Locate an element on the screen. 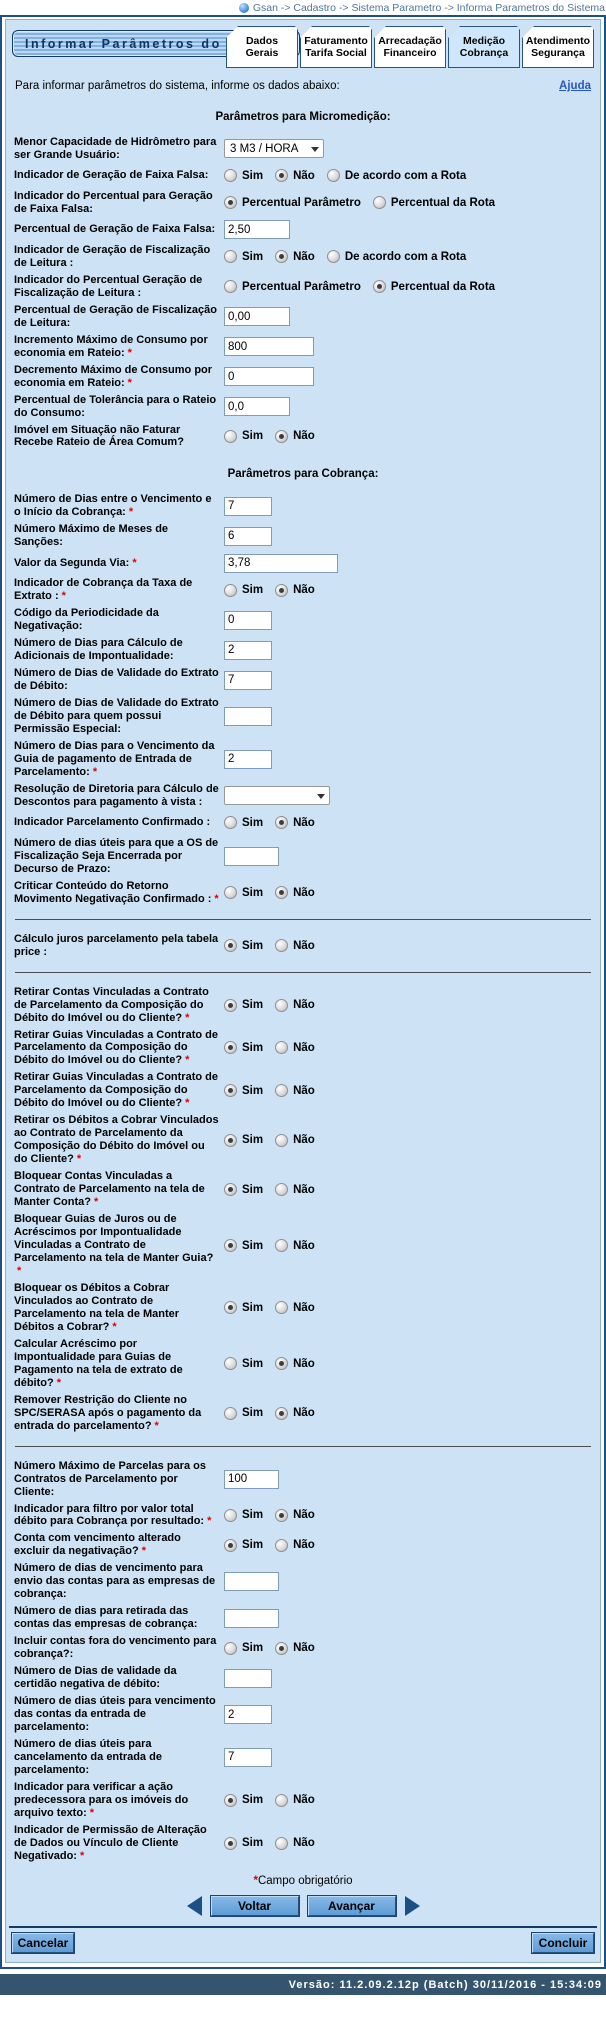 This screenshot has width=606, height=2025. tab-atendimento-seguranca: Atendimento Segurança is located at coordinates (558, 47).